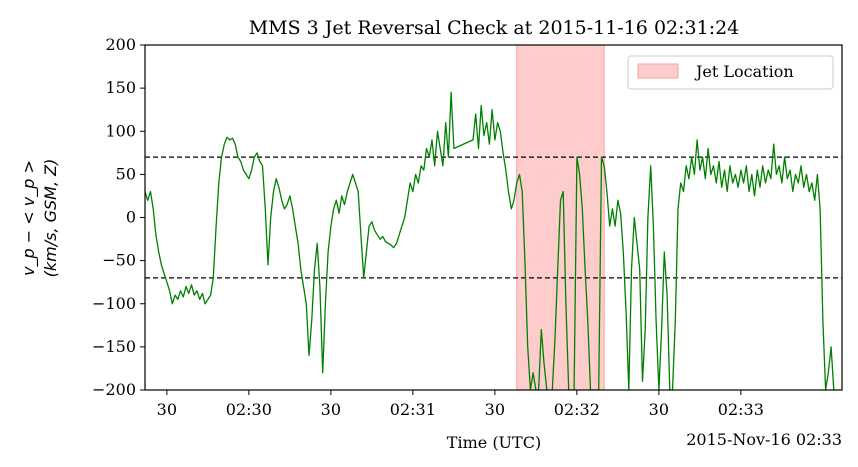 The width and height of the screenshot is (858, 467). What do you see at coordinates (249, 409) in the screenshot?
I see `x-tick-label: 02:30` at bounding box center [249, 409].